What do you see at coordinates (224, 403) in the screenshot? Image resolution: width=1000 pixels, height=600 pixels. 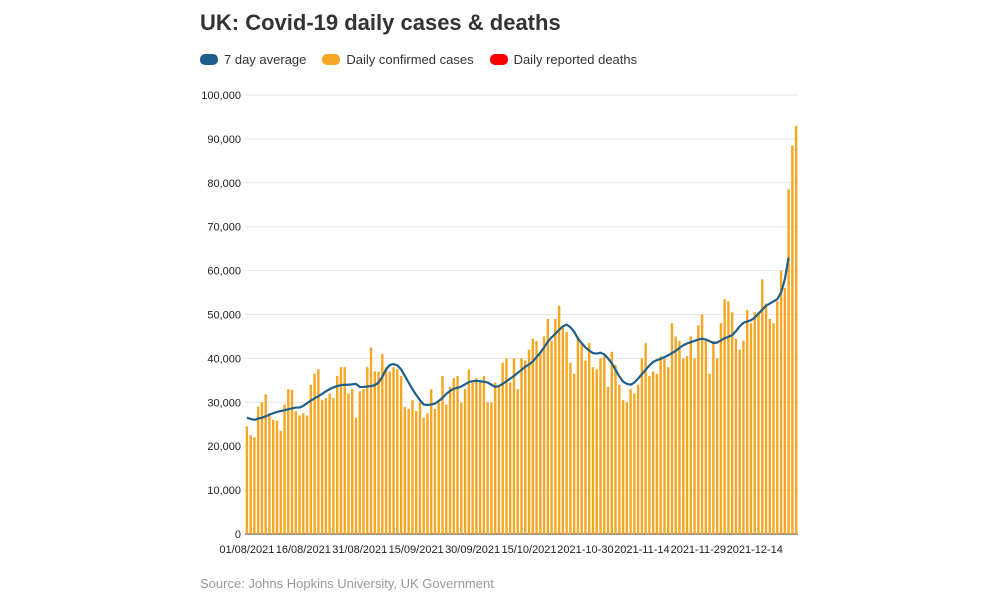 I see `y-tick-label: 30,000` at bounding box center [224, 403].